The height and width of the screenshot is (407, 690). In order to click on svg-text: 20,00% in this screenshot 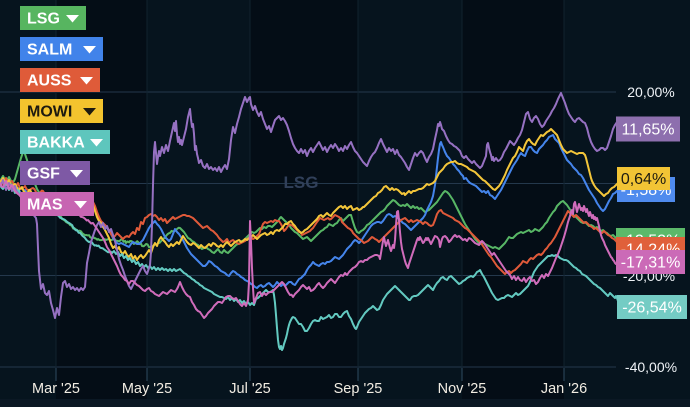, I will do `click(650, 92)`.